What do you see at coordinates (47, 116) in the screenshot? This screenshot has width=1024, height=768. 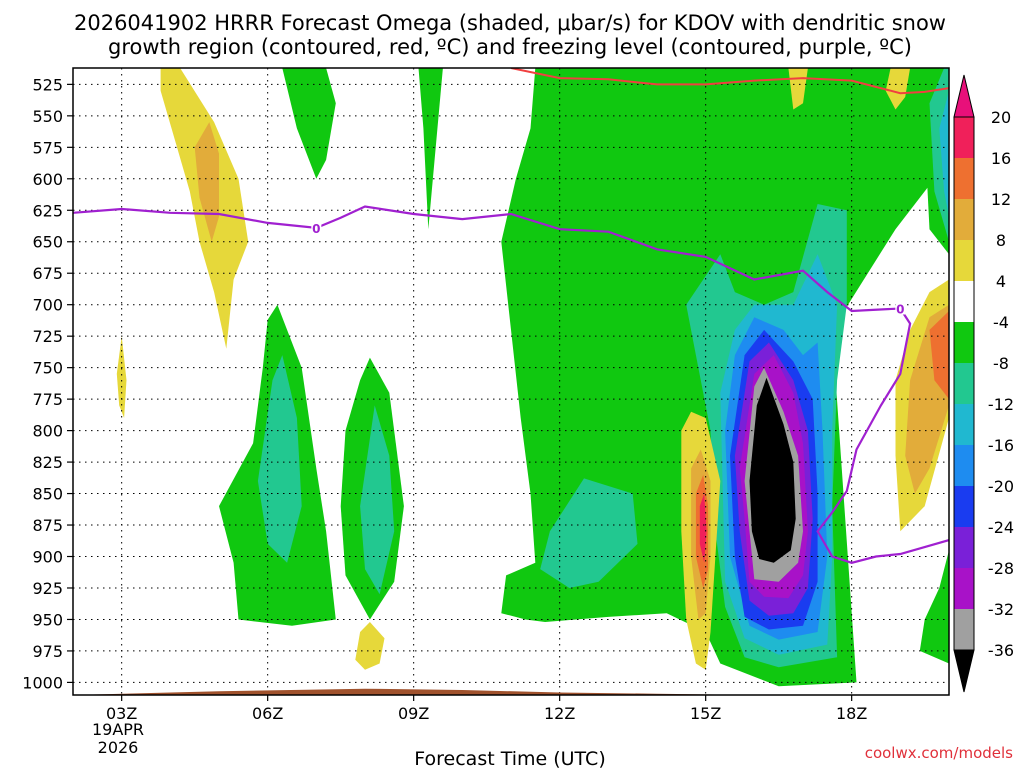 I see `y-tick-label-550: 550` at bounding box center [47, 116].